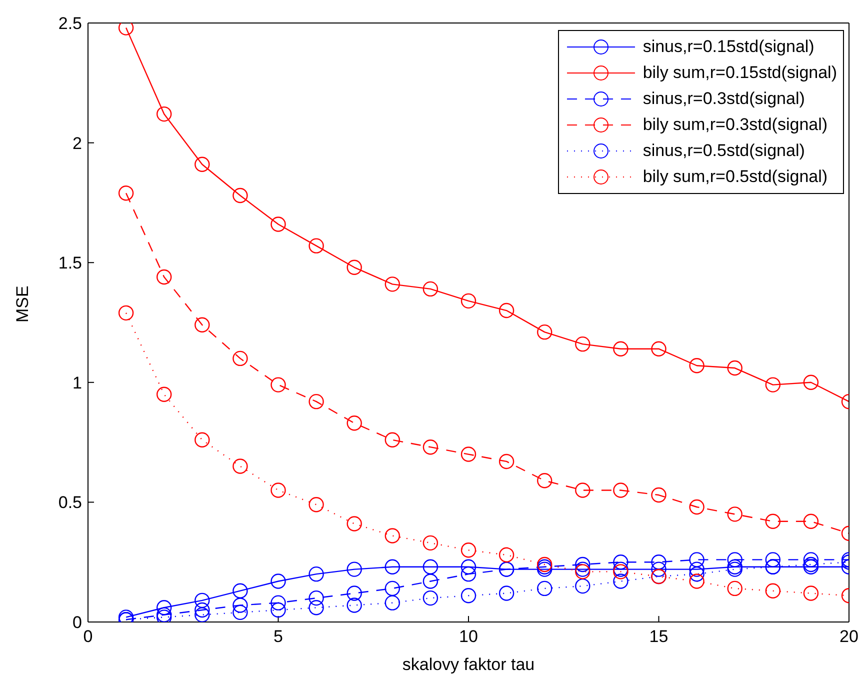 This screenshot has height=681, width=864. I want to click on legend-label: sinus,r=0.5std(signal), so click(723, 151).